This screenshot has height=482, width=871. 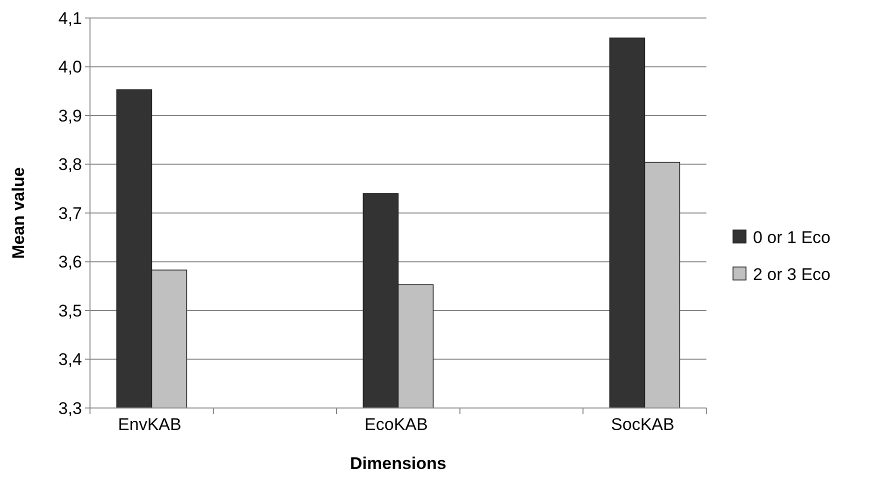 I want to click on x-axis-title: Dimensions, so click(x=398, y=463).